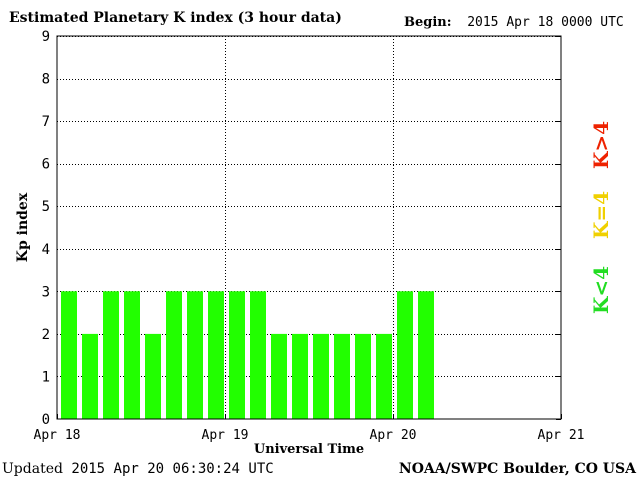 The height and width of the screenshot is (480, 640). I want to click on x-axis-label: Universal Time, so click(309, 449).